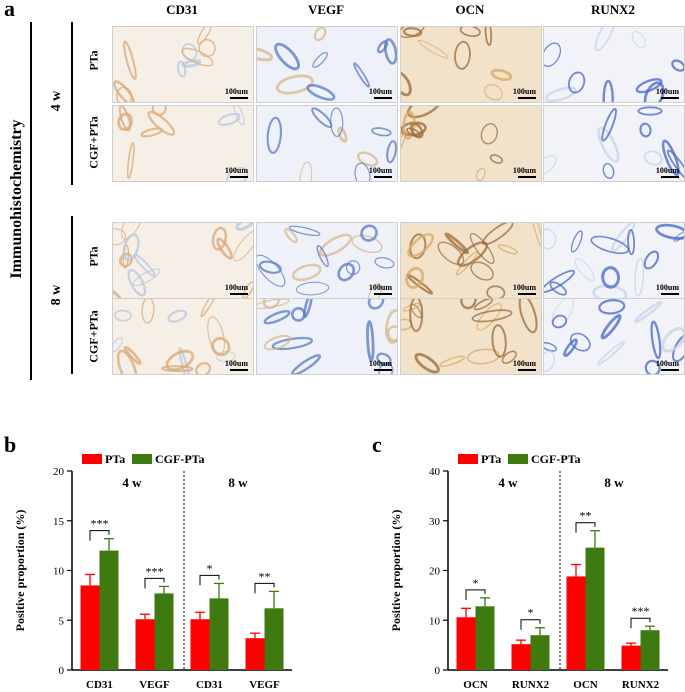  What do you see at coordinates (183, 260) in the screenshot?
I see `micrograph-8w-pta-cd31: 100um` at bounding box center [183, 260].